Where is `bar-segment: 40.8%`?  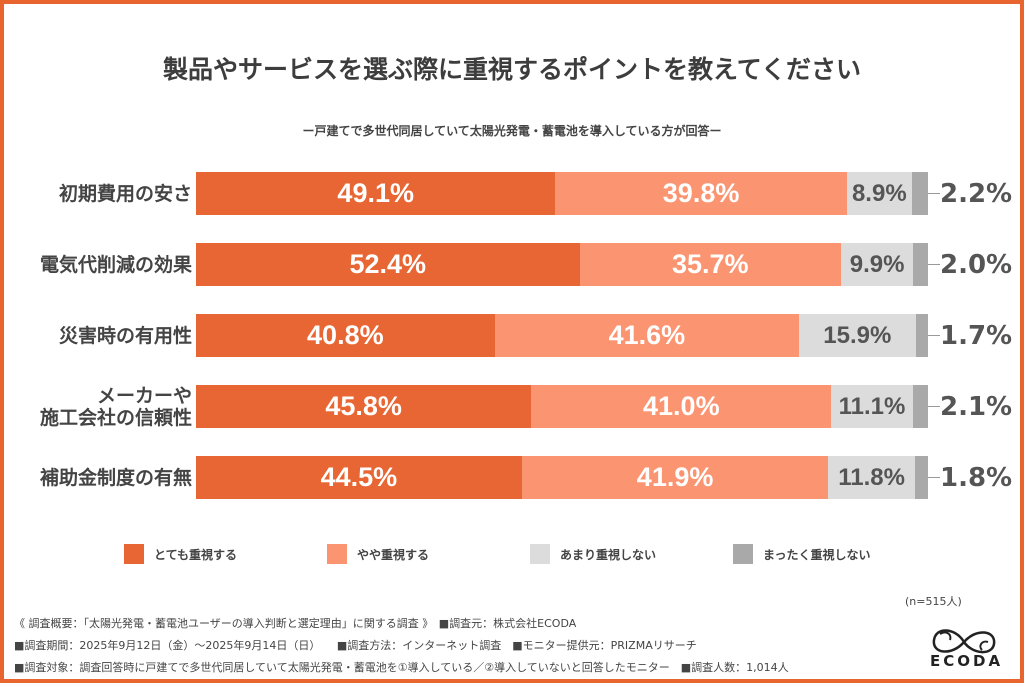
bar-segment: 40.8% is located at coordinates (345, 335).